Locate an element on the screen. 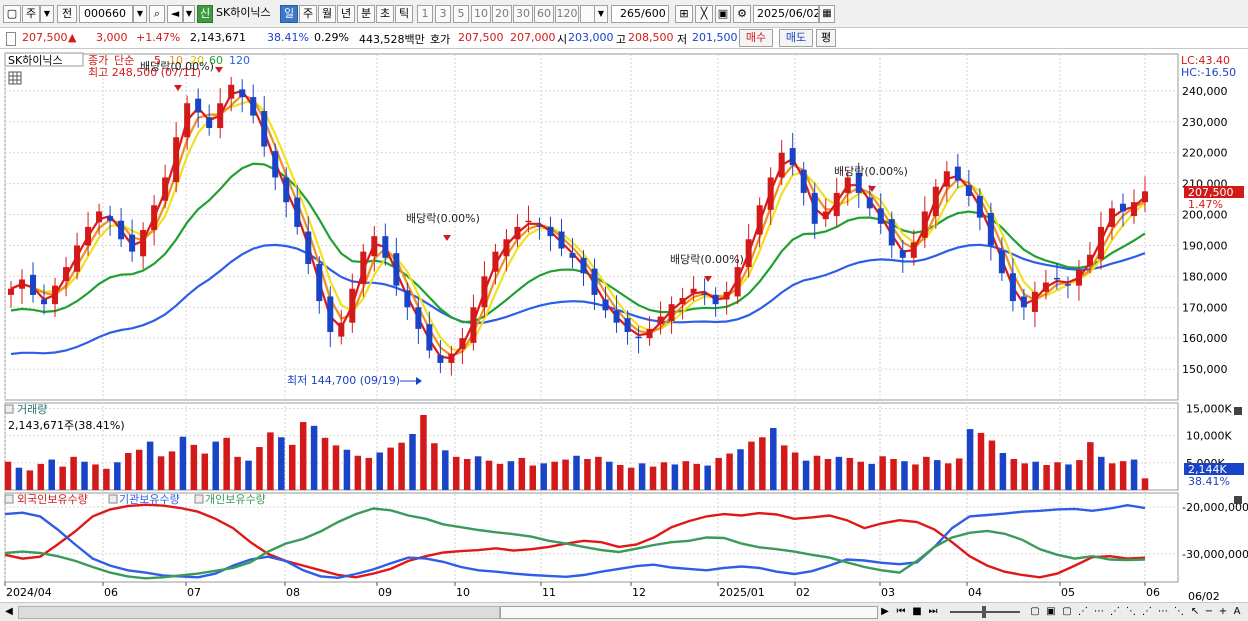 This screenshot has width=1248, height=621. x-tick-label: 03 is located at coordinates (888, 592).